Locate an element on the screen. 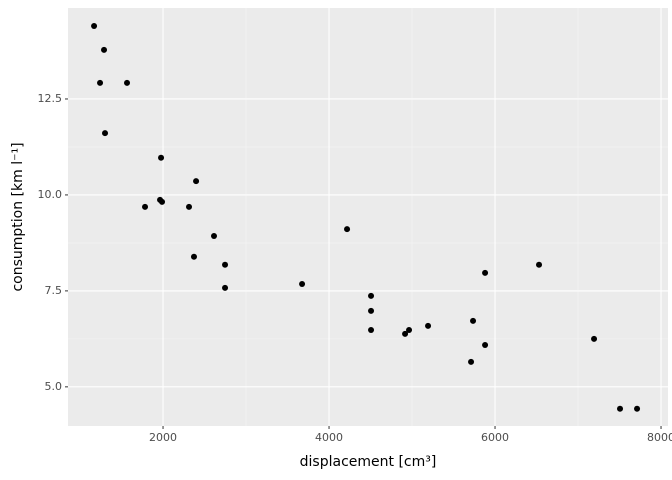 This screenshot has width=672, height=480. y-tick-label: 5.0 is located at coordinates (54, 386).